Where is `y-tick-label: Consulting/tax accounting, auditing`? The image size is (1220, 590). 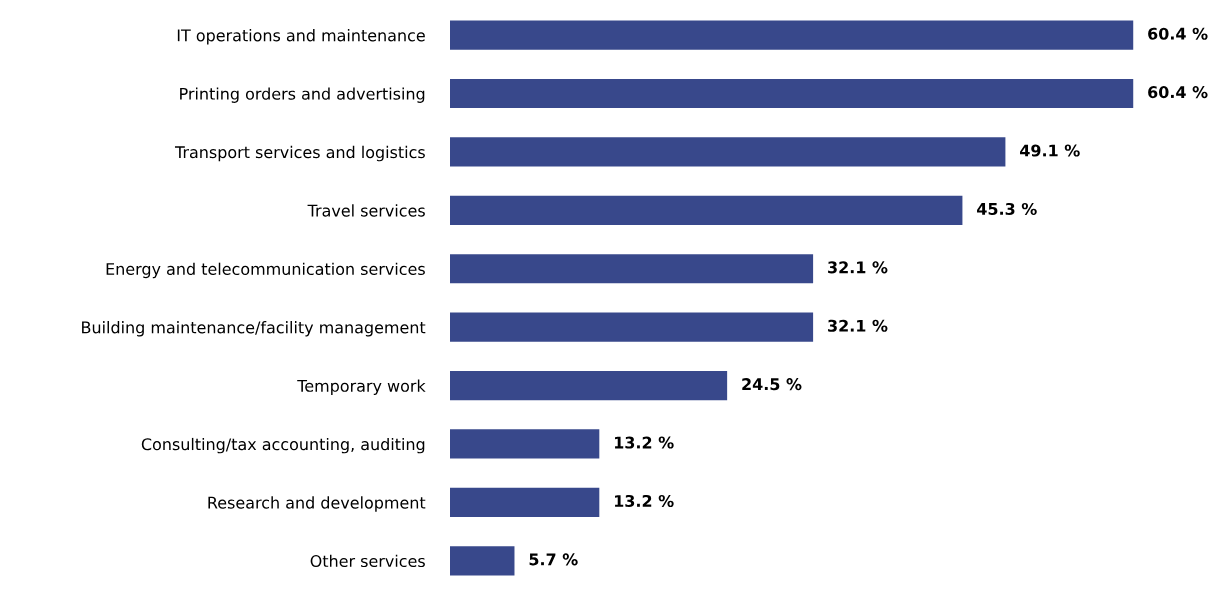 y-tick-label: Consulting/tax accounting, auditing is located at coordinates (283, 445).